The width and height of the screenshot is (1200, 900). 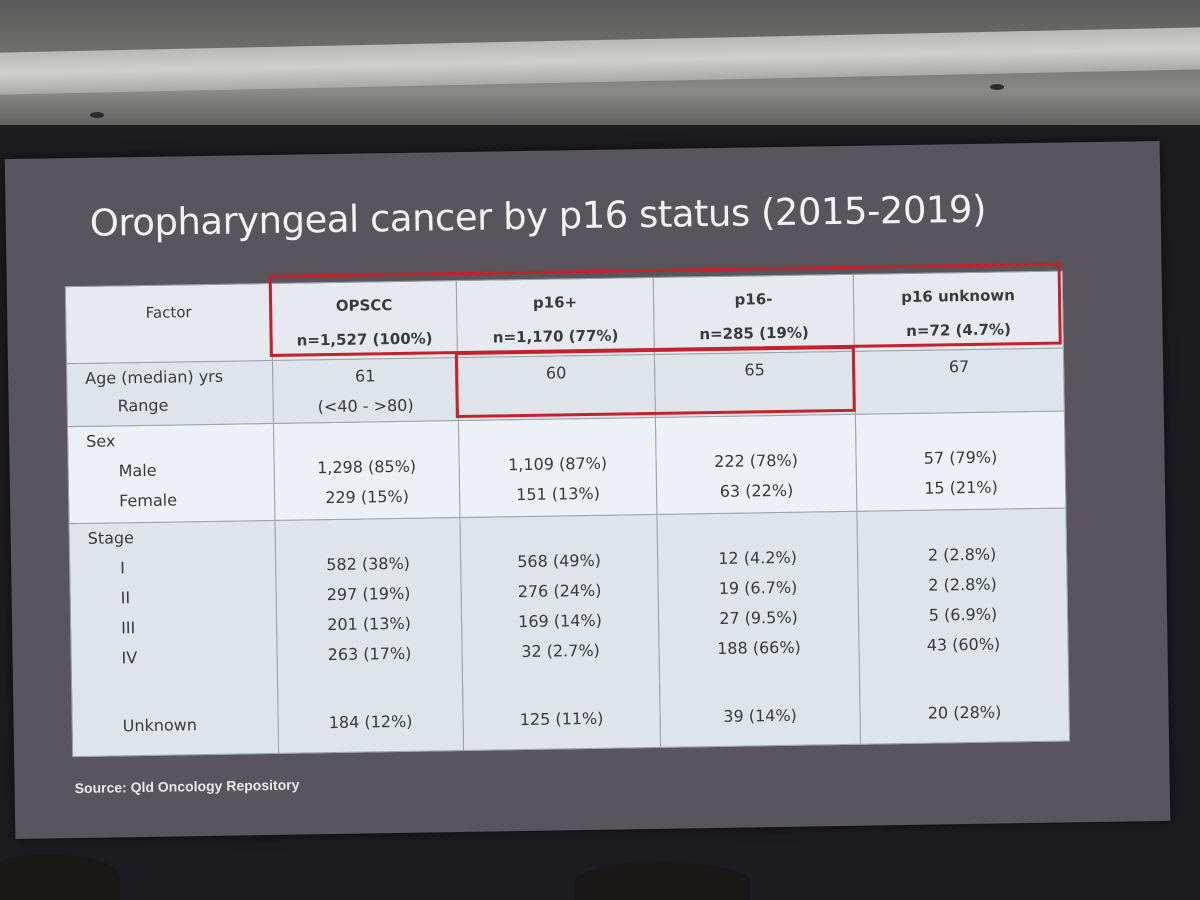 I want to click on cell-value: 15 (21%), so click(x=961, y=487).